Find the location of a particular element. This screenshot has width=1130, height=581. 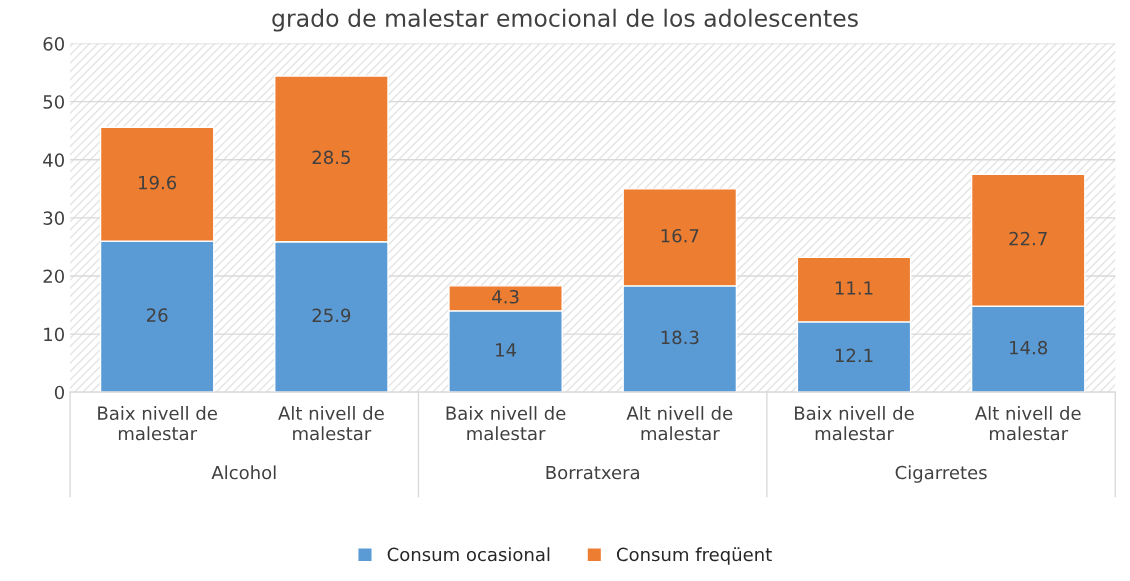

data-label: 25.9 is located at coordinates (331, 315).